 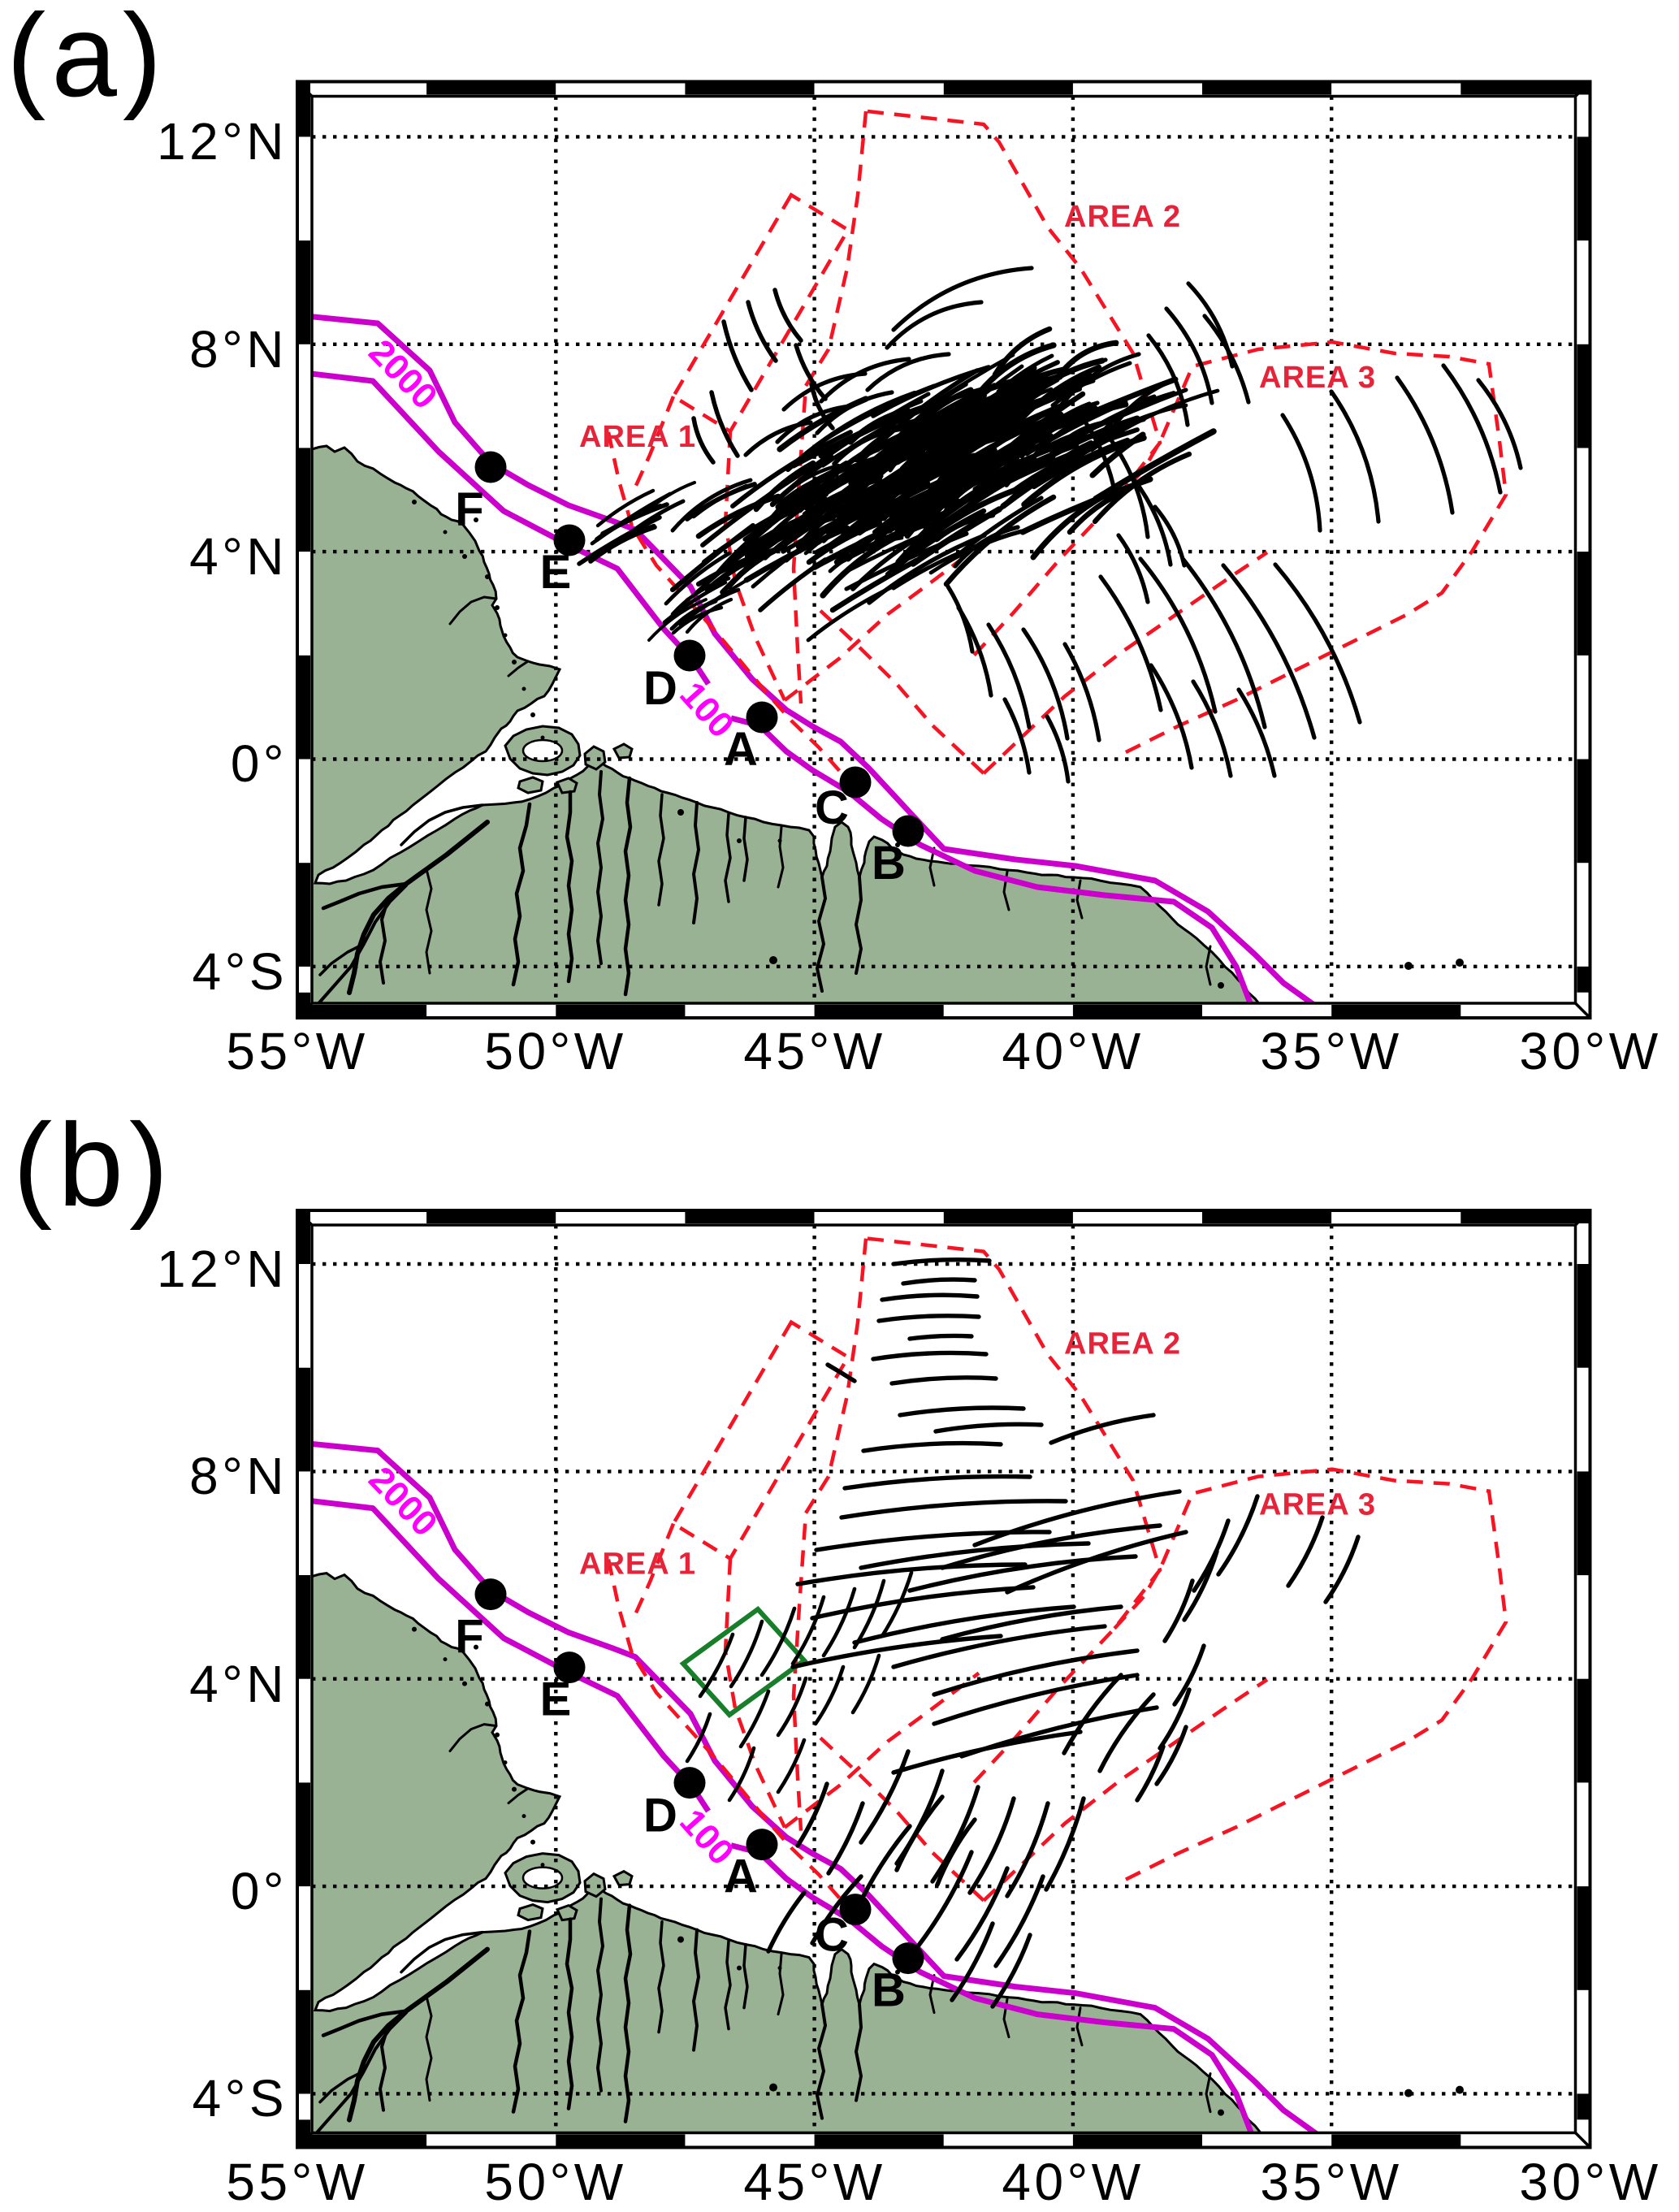 I want to click on svg-text: (b), so click(x=93, y=1165).